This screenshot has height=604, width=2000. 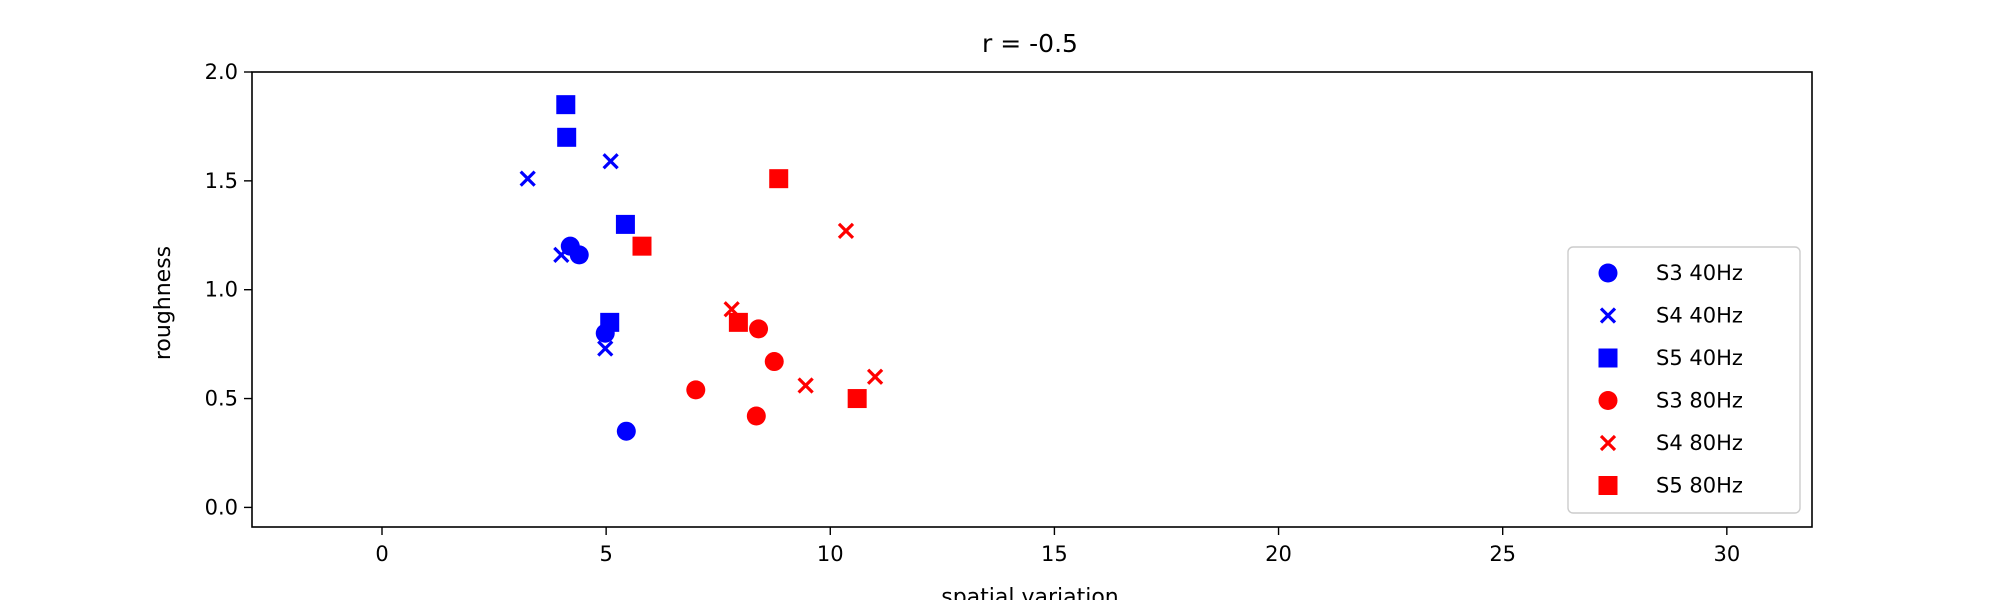 What do you see at coordinates (1054, 554) in the screenshot?
I see `x-tick-label: 15` at bounding box center [1054, 554].